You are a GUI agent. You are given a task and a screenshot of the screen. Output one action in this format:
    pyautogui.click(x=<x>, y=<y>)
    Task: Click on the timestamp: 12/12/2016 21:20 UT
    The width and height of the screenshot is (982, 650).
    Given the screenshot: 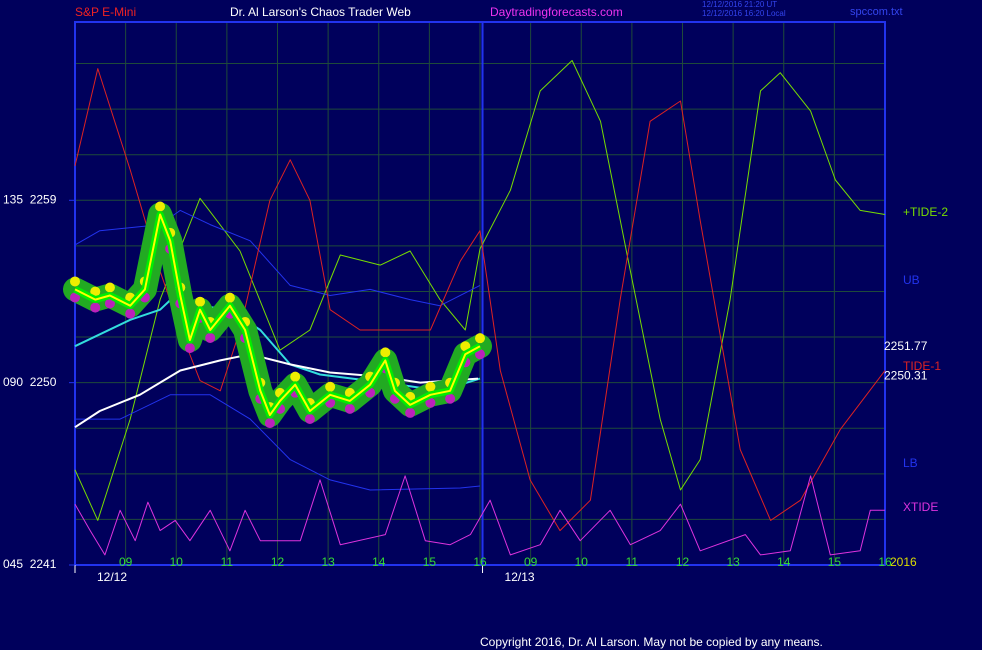 What is the action you would take?
    pyautogui.click(x=739, y=4)
    